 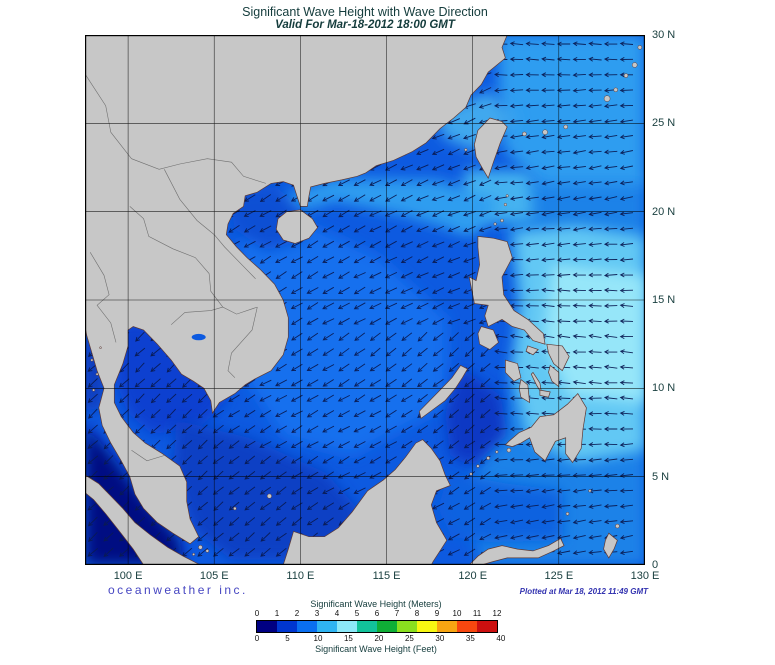 I want to click on legend-feet-ticks: 0 5 10 15 20 25 30 35 40, so click(x=380, y=639).